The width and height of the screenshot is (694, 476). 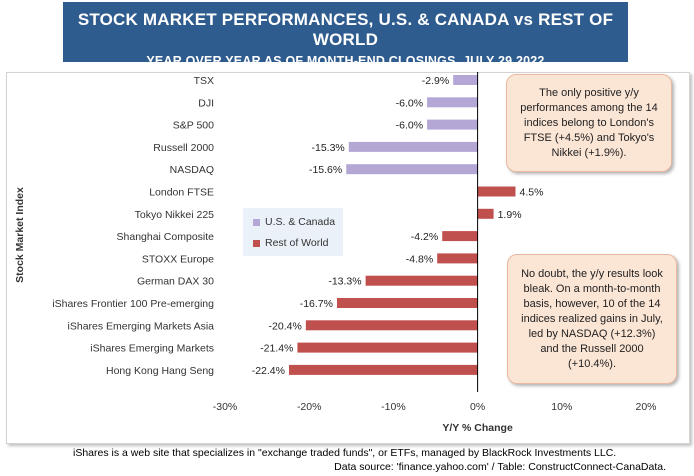 What do you see at coordinates (175, 282) in the screenshot?
I see `category-label-9: German DAX 30` at bounding box center [175, 282].